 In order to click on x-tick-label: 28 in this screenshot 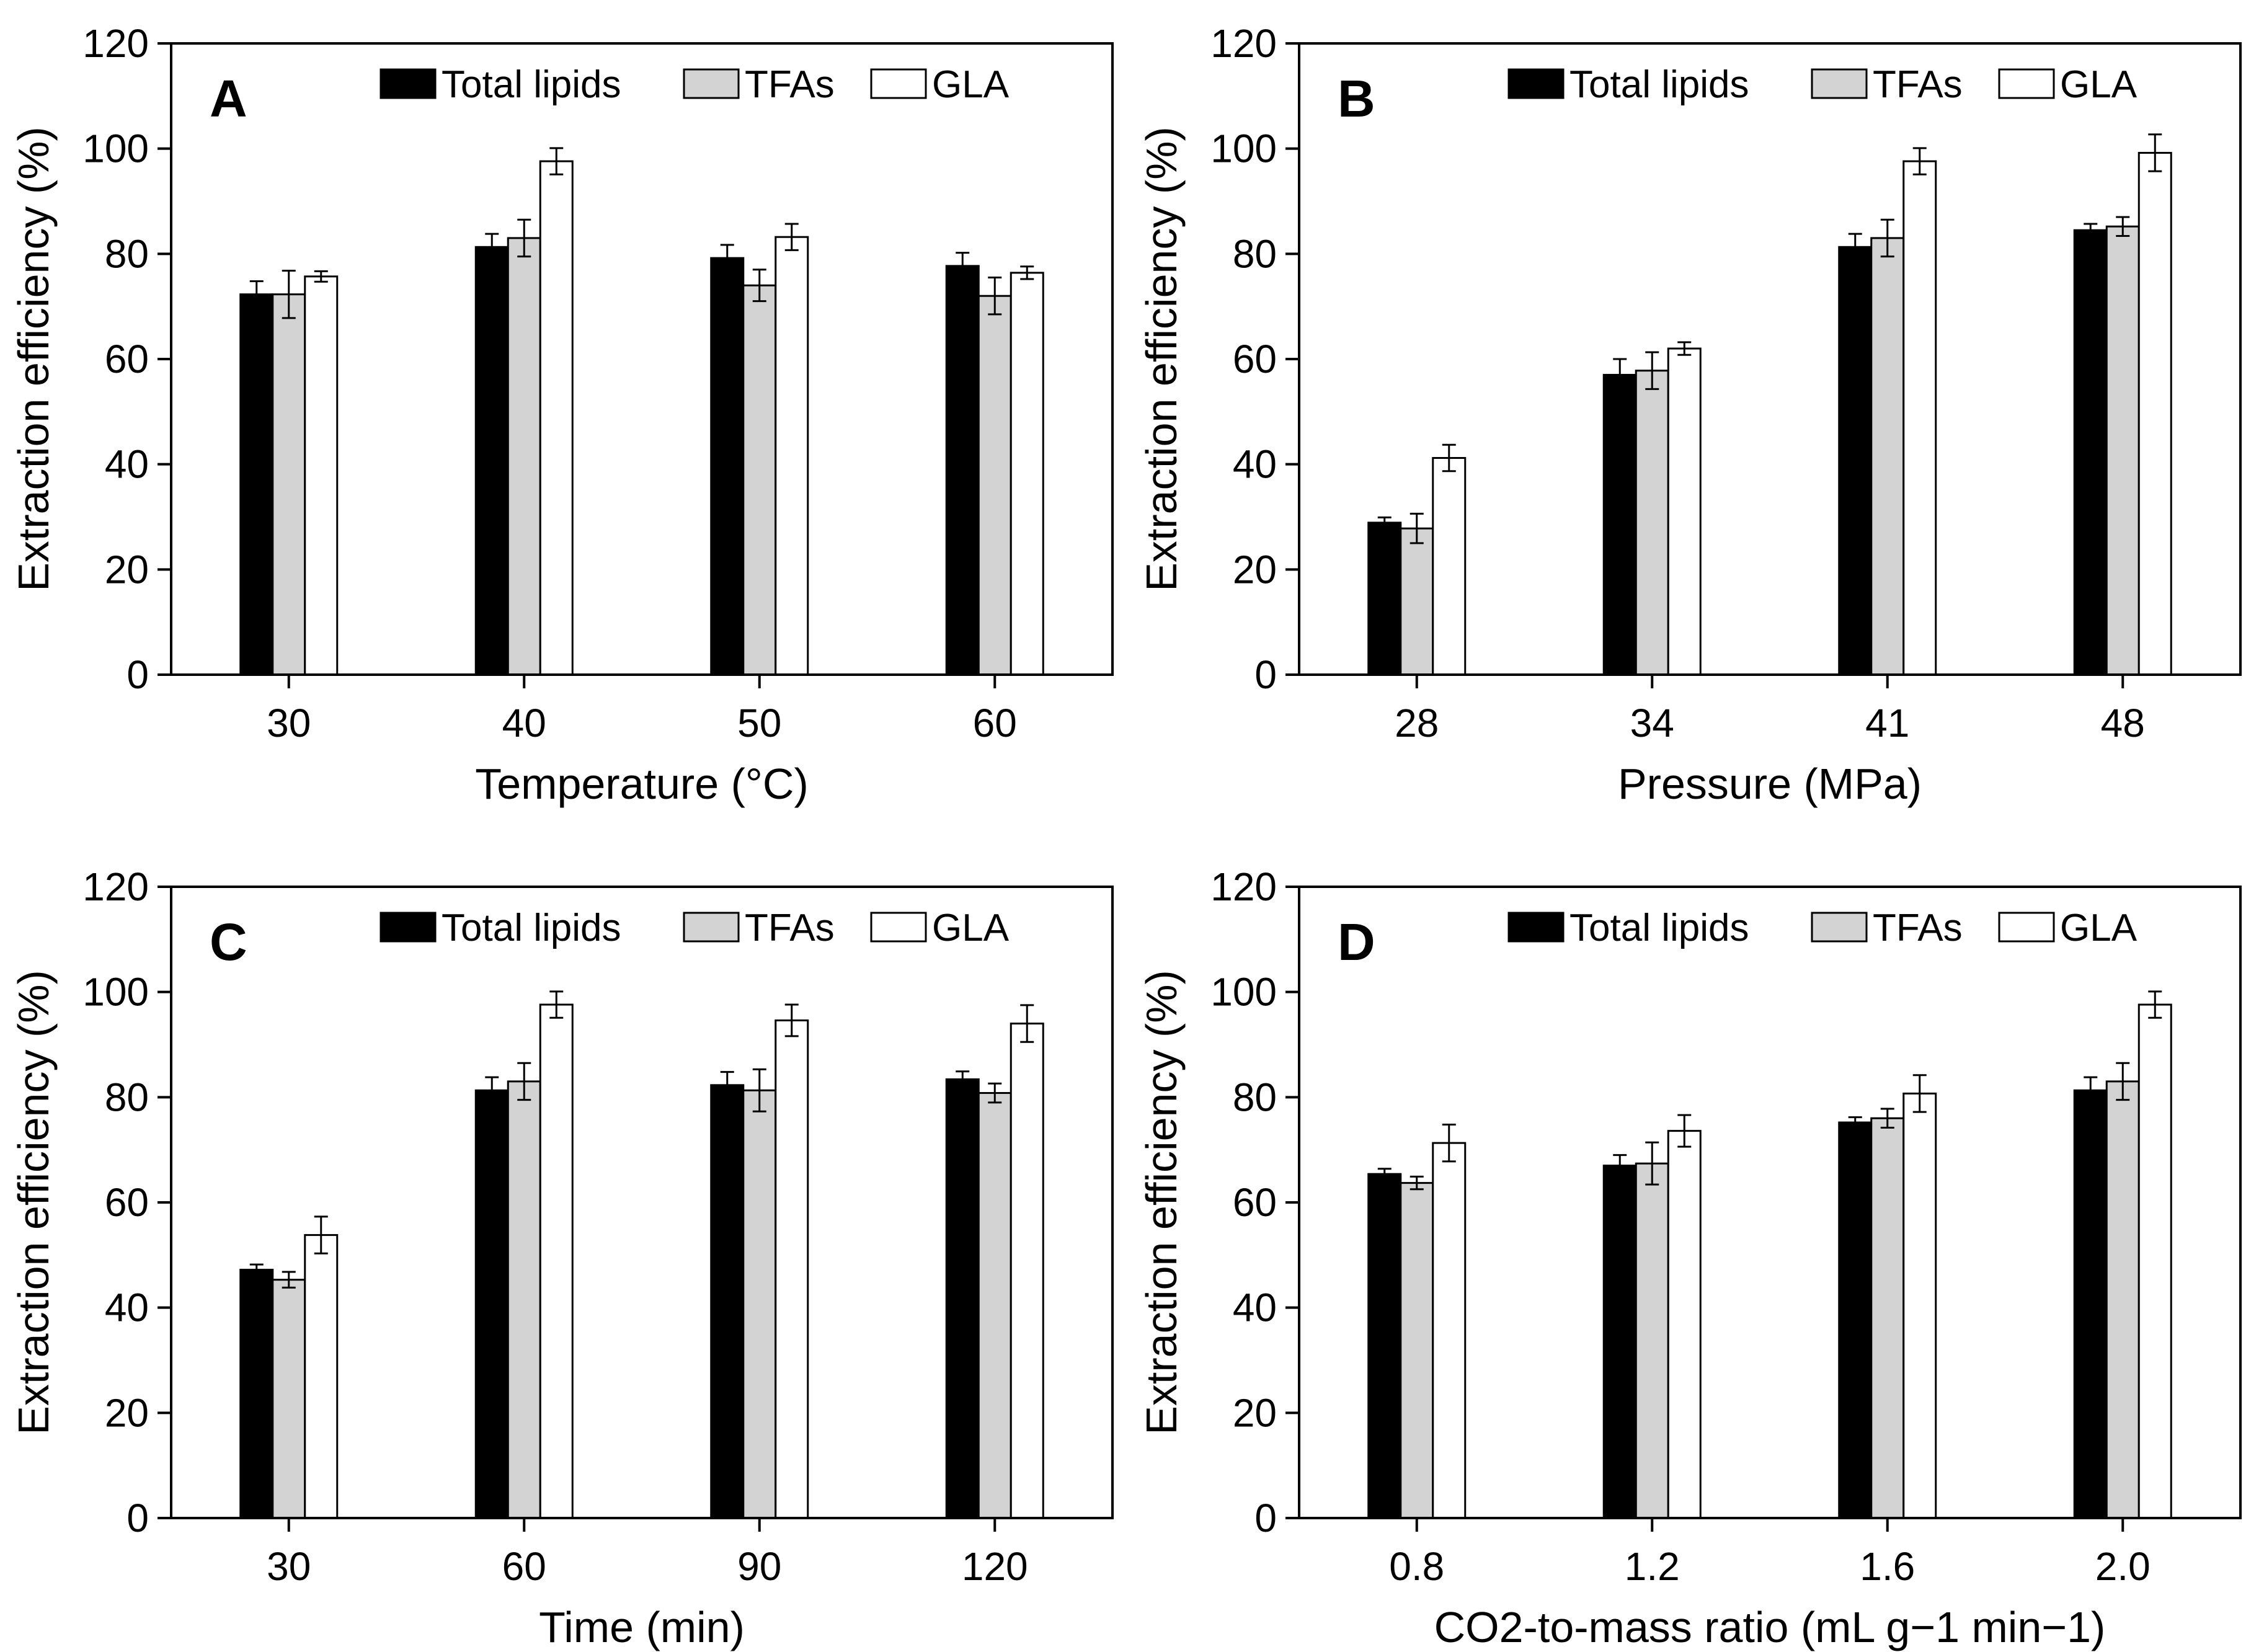, I will do `click(1417, 723)`.